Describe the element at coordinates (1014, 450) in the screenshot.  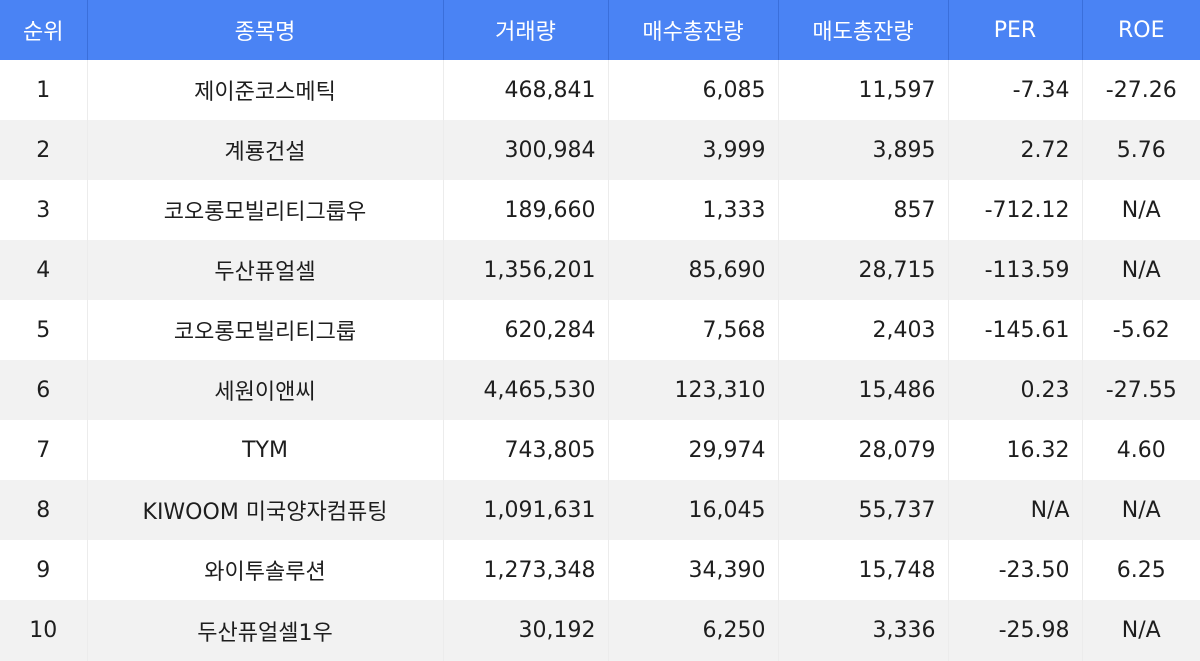
I see `cell-per: 16.32` at that location.